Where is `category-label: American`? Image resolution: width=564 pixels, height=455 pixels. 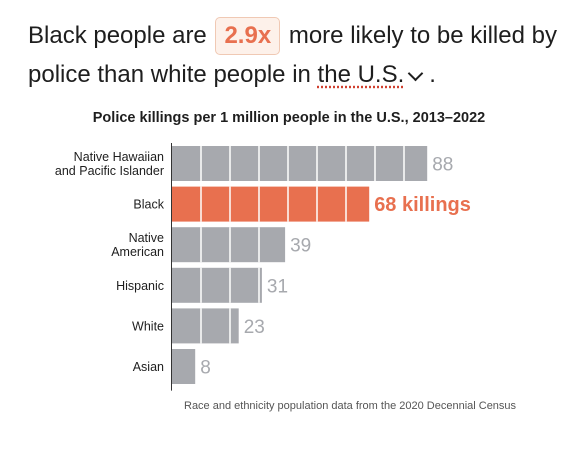 category-label: American is located at coordinates (137, 252).